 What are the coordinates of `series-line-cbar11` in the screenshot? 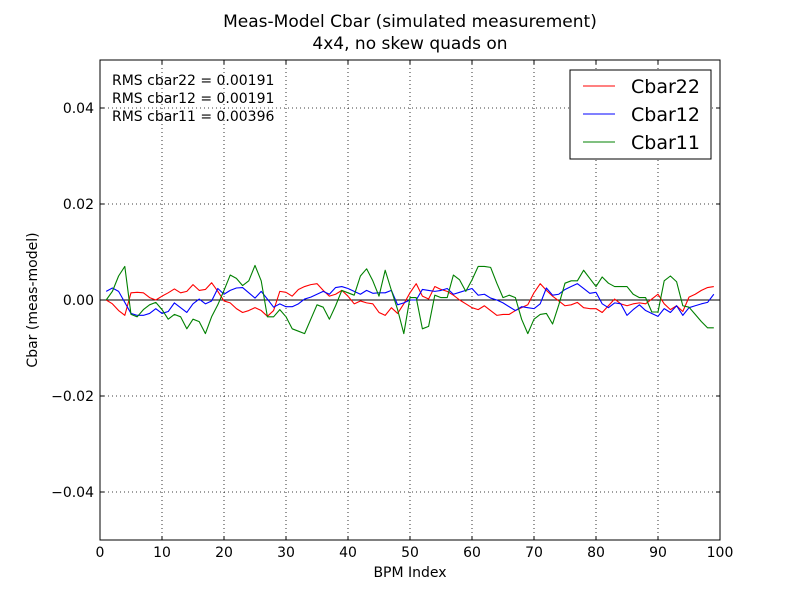 It's located at (409, 299).